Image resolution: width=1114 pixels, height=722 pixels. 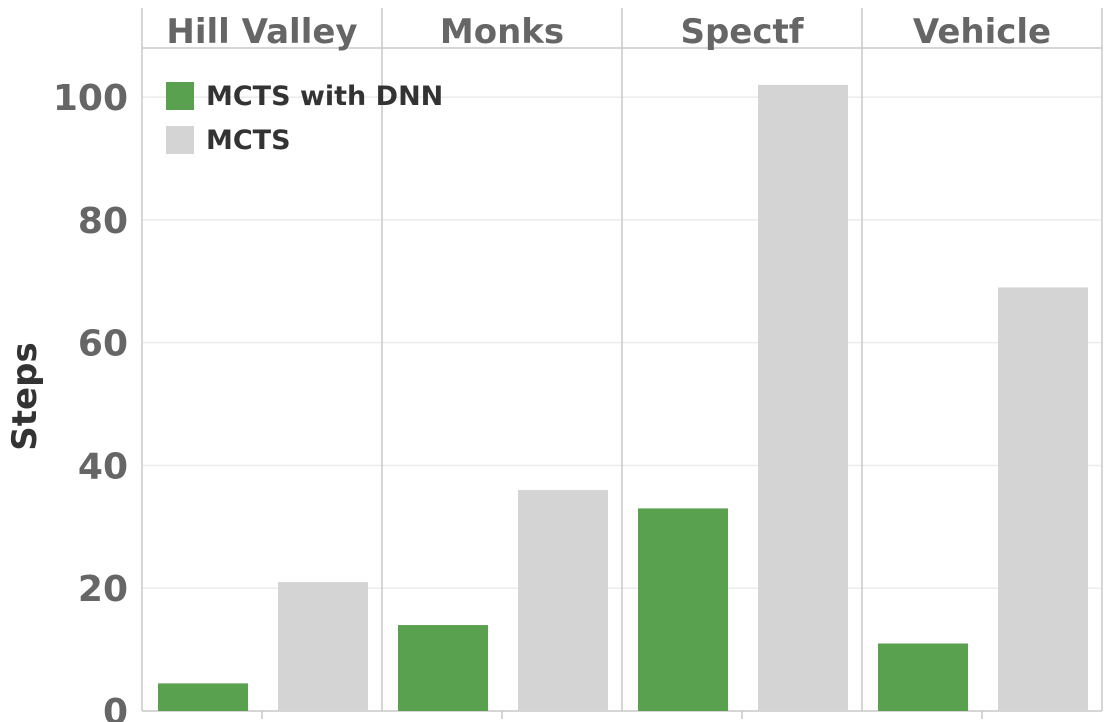 What do you see at coordinates (180, 96) in the screenshot?
I see `legend-swatch-mcts-with-dnn` at bounding box center [180, 96].